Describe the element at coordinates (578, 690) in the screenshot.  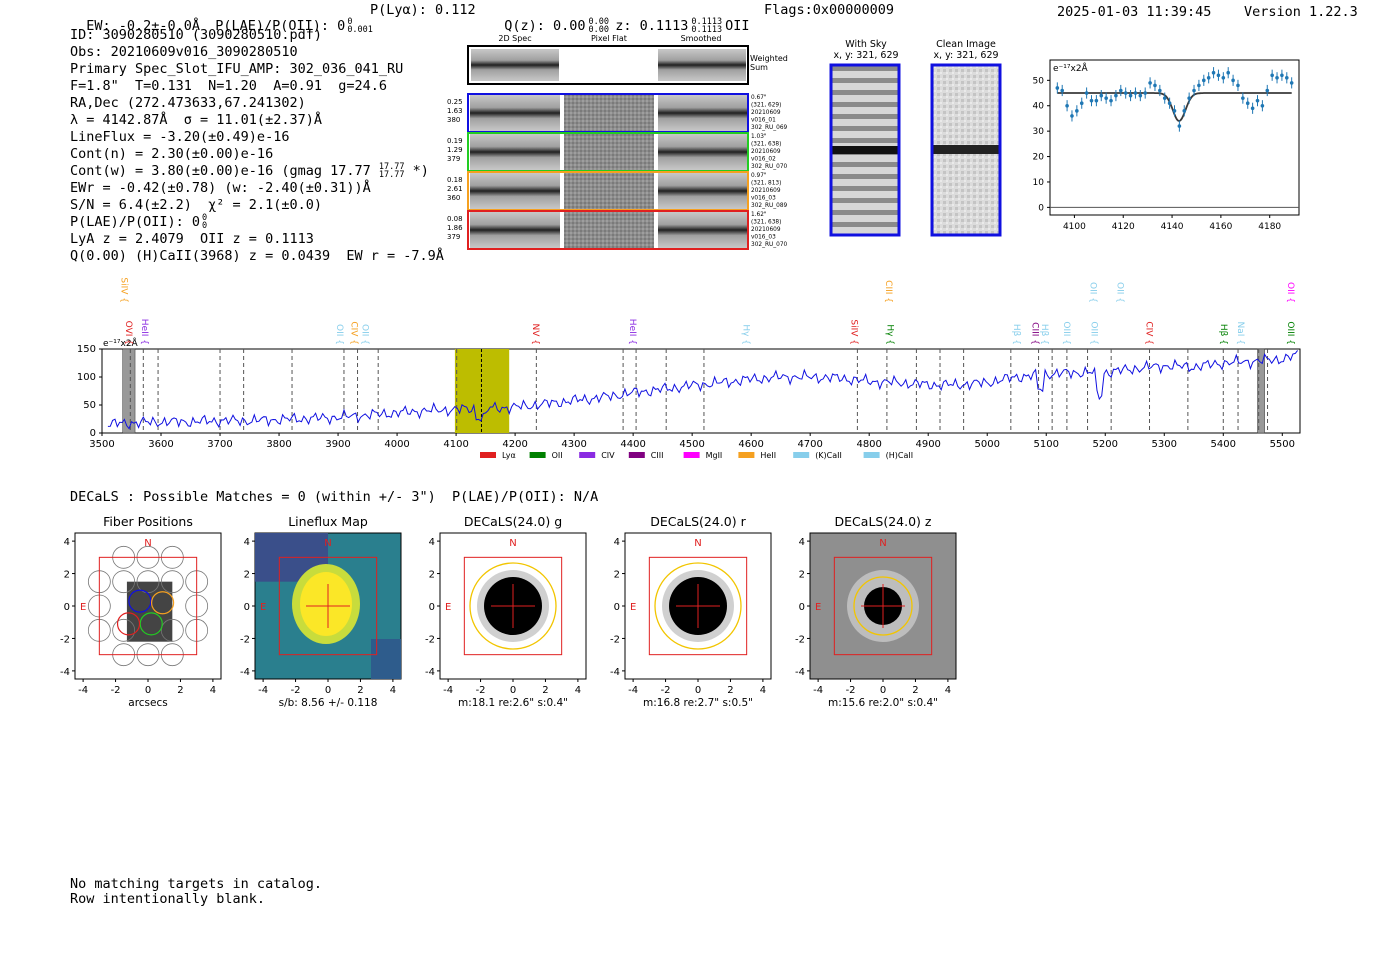
I see `decals-xtick-label: 4` at that location.